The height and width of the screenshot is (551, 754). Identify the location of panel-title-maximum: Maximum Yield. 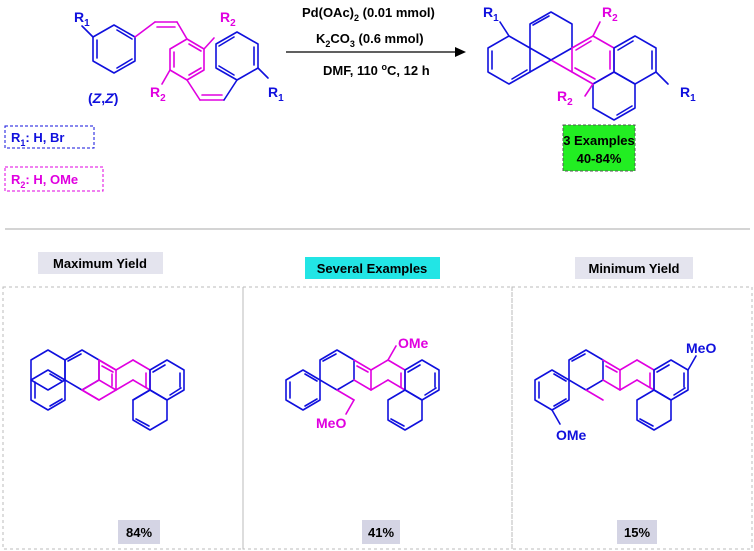
(100, 263).